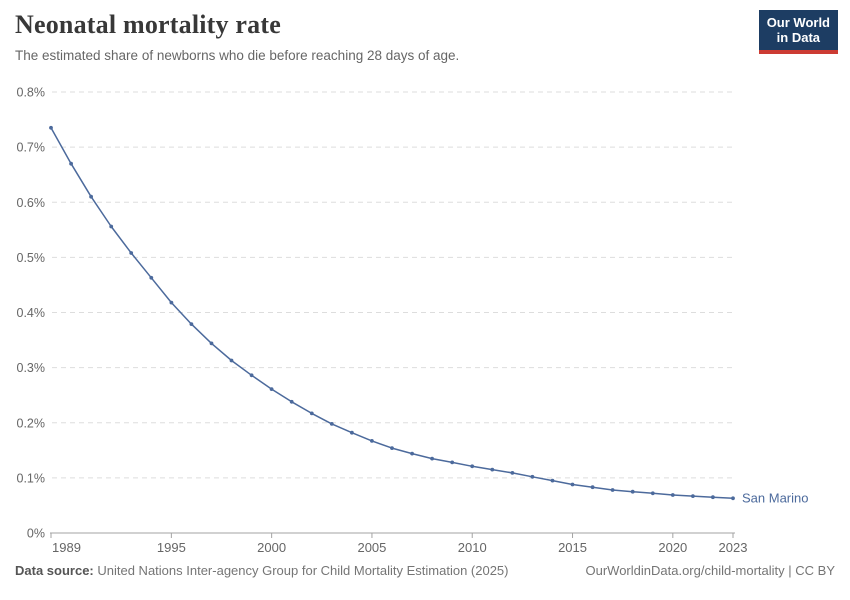 This screenshot has width=850, height=600. Describe the element at coordinates (66, 547) in the screenshot. I see `x-tick-label: 1989` at that location.